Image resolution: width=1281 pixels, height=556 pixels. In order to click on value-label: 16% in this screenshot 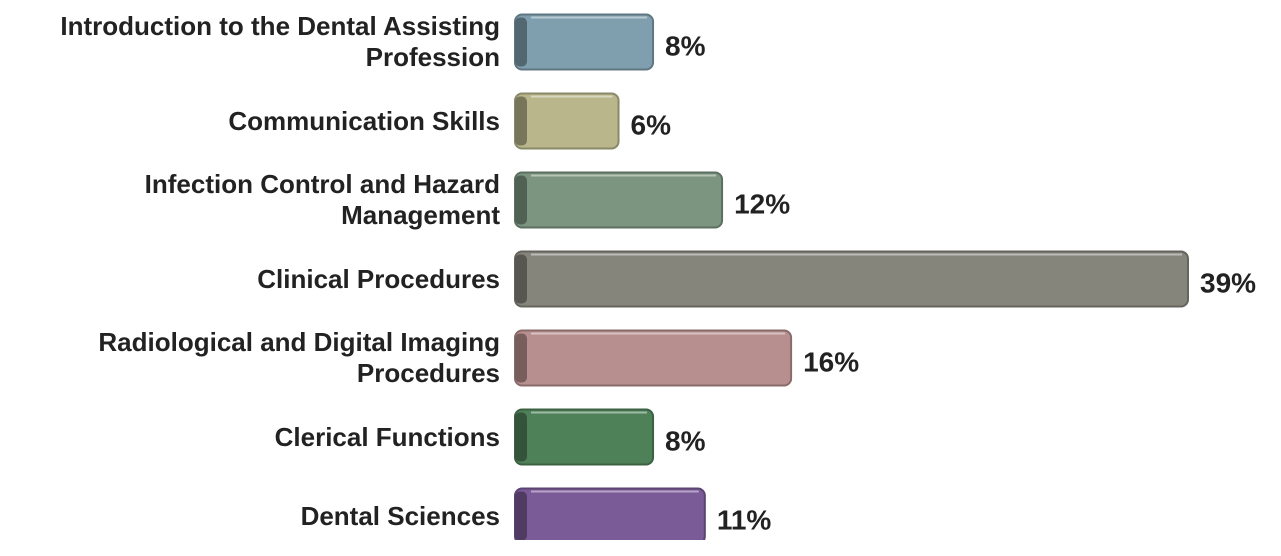, I will do `click(831, 361)`.